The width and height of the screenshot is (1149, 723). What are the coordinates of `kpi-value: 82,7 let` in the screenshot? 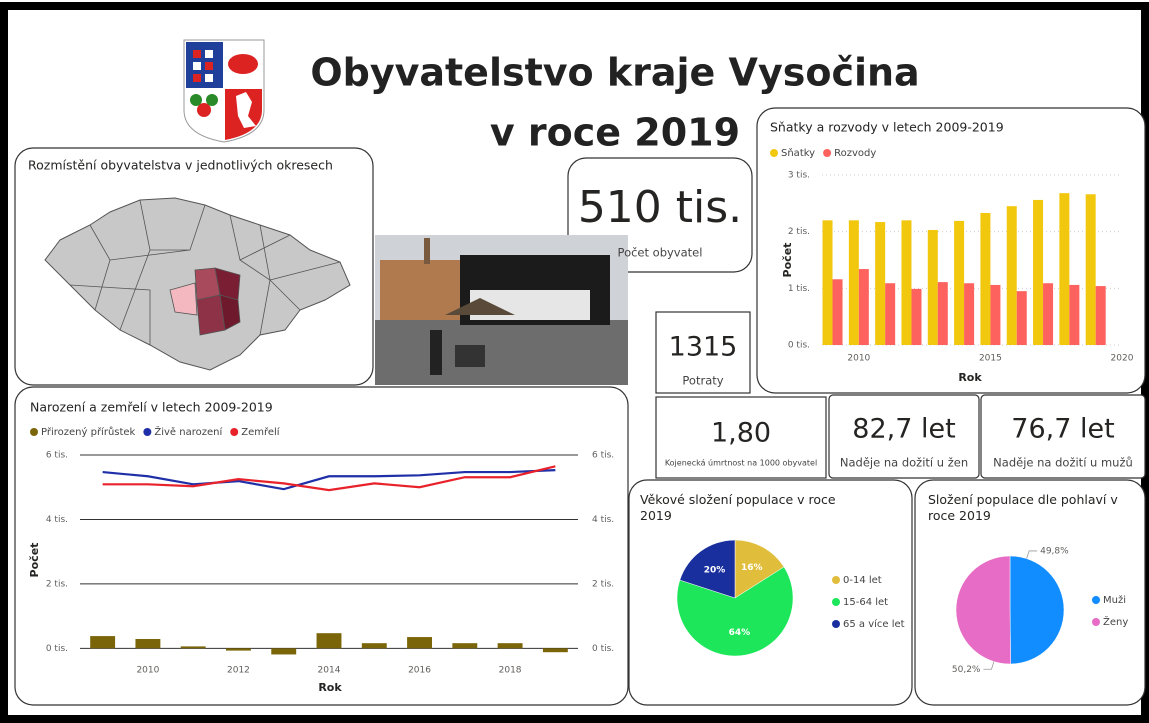 It's located at (903, 429).